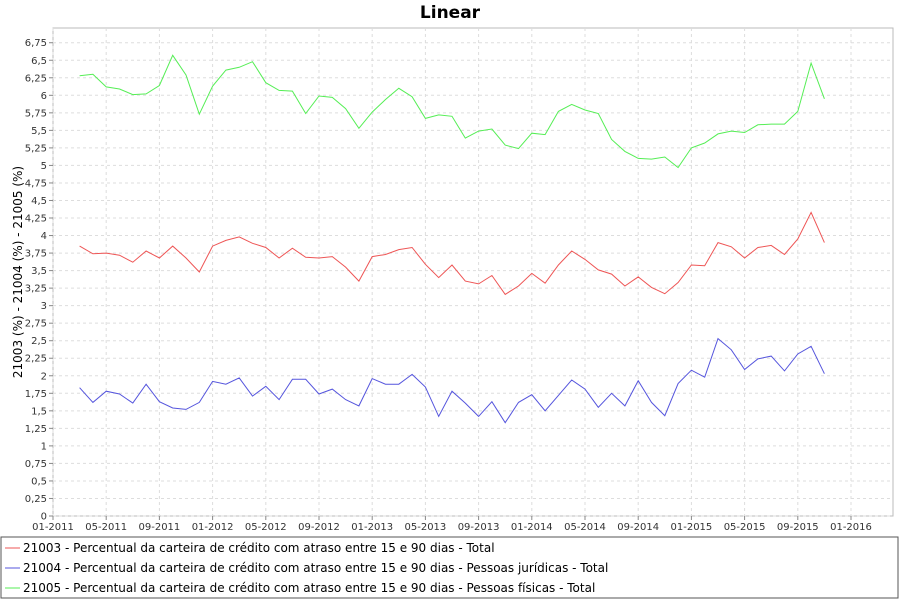  What do you see at coordinates (106, 527) in the screenshot?
I see `x-tick-label: 05-2011` at bounding box center [106, 527].